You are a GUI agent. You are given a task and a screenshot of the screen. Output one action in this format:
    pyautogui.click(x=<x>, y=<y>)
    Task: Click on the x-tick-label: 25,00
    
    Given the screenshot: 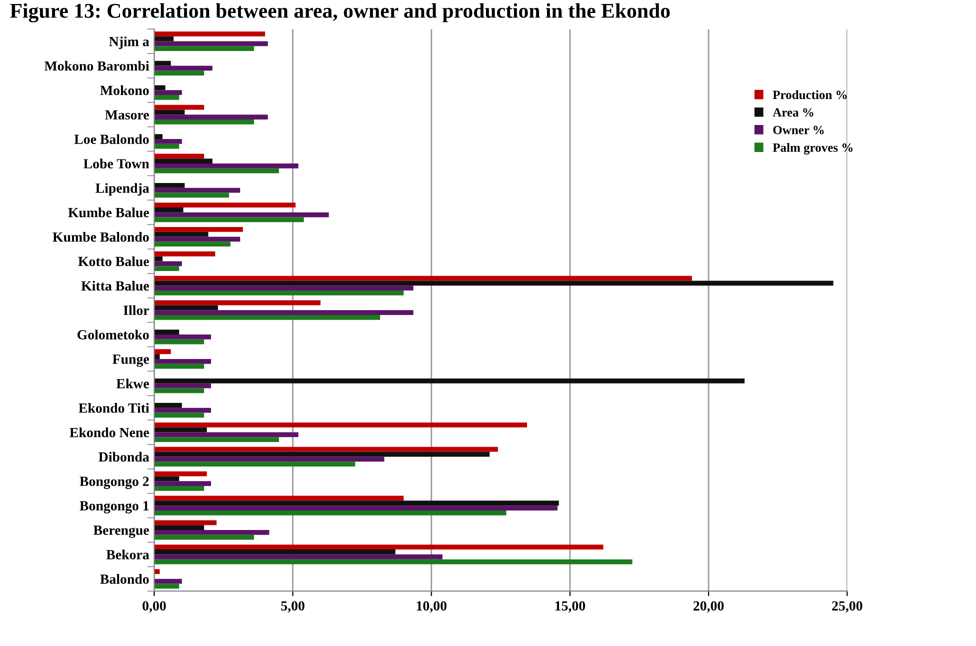 What is the action you would take?
    pyautogui.click(x=847, y=607)
    